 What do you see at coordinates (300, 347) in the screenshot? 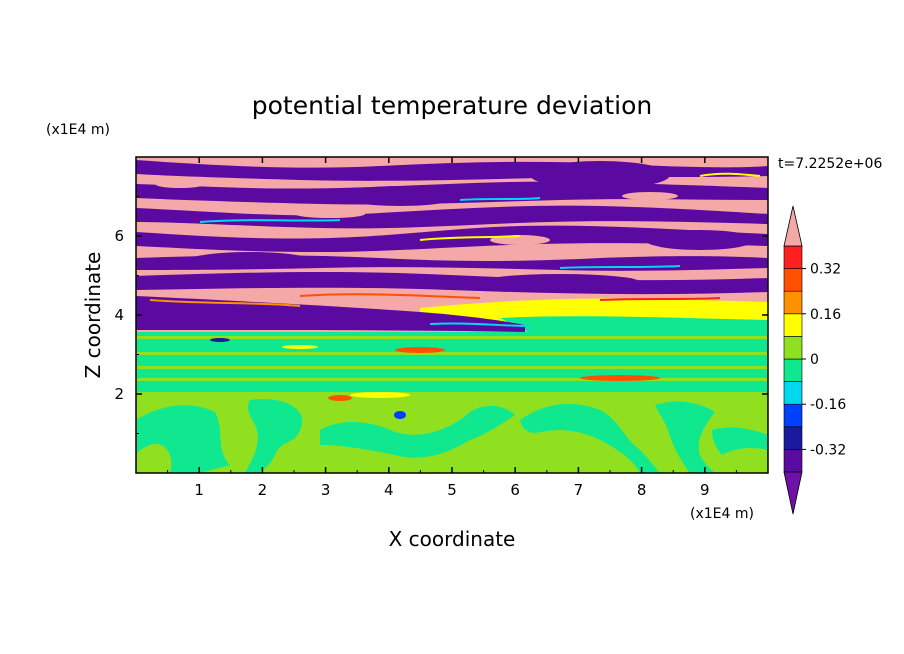
I see `blob-c` at bounding box center [300, 347].